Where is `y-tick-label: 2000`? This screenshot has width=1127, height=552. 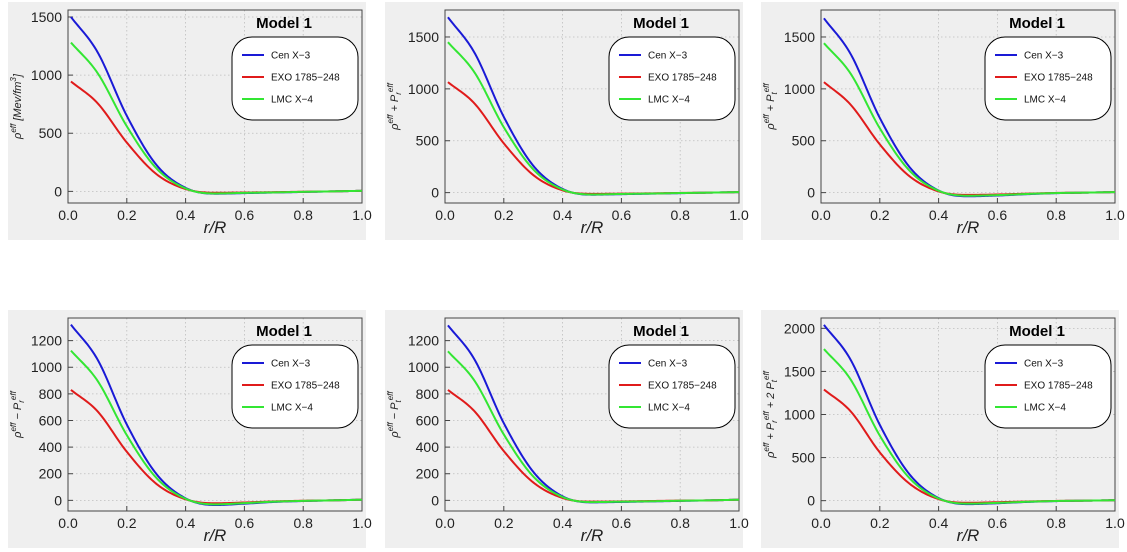 y-tick-label: 2000 is located at coordinates (799, 328).